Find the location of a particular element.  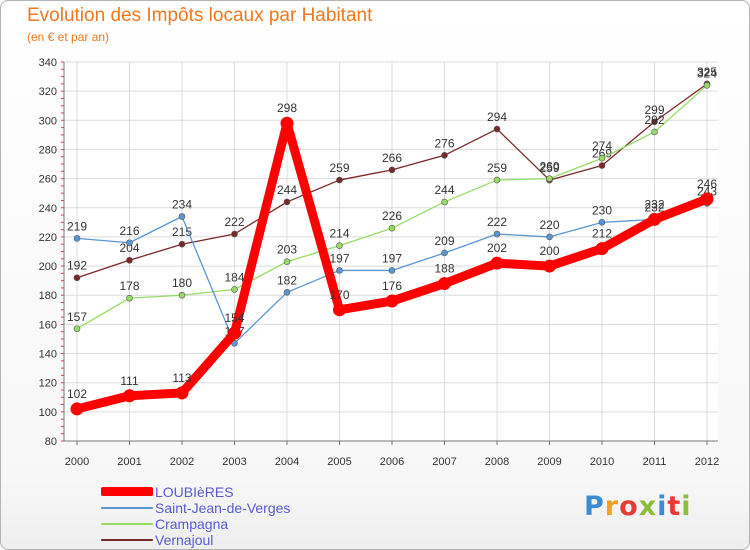

legend-swatch-loubieres is located at coordinates (127, 491).